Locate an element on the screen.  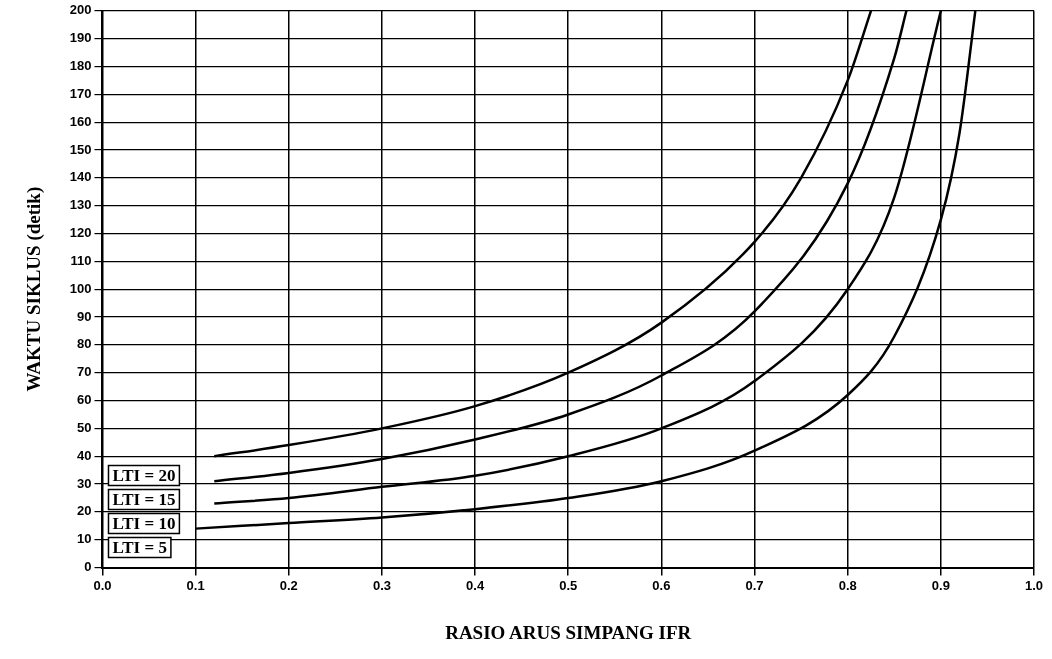
y-tick-label: 60 is located at coordinates (84, 400).